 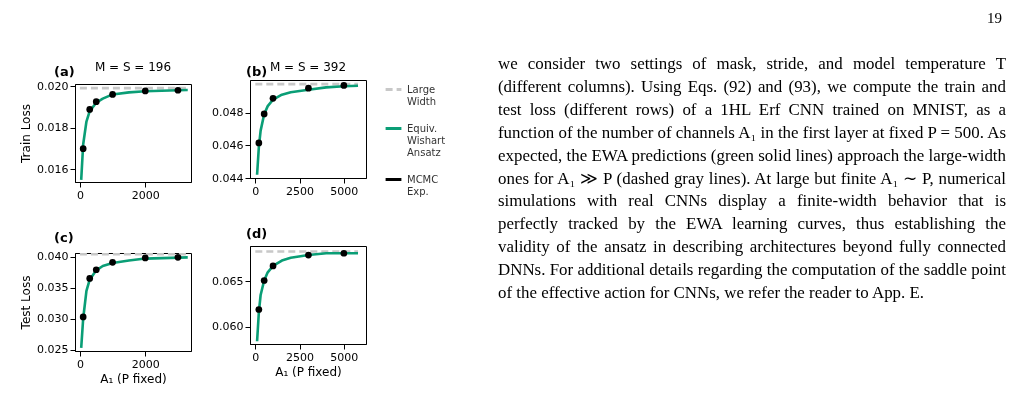 What do you see at coordinates (26, 303) in the screenshot?
I see `y-axis-title: Test Loss` at bounding box center [26, 303].